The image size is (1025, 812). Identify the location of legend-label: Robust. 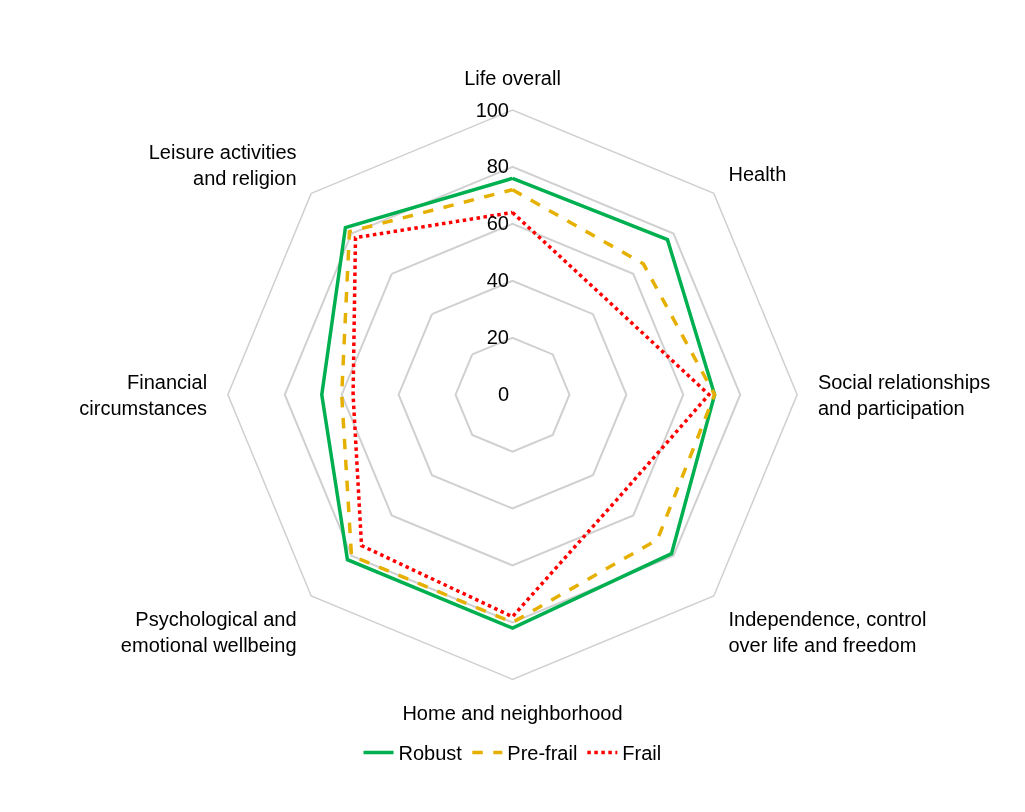
(430, 753).